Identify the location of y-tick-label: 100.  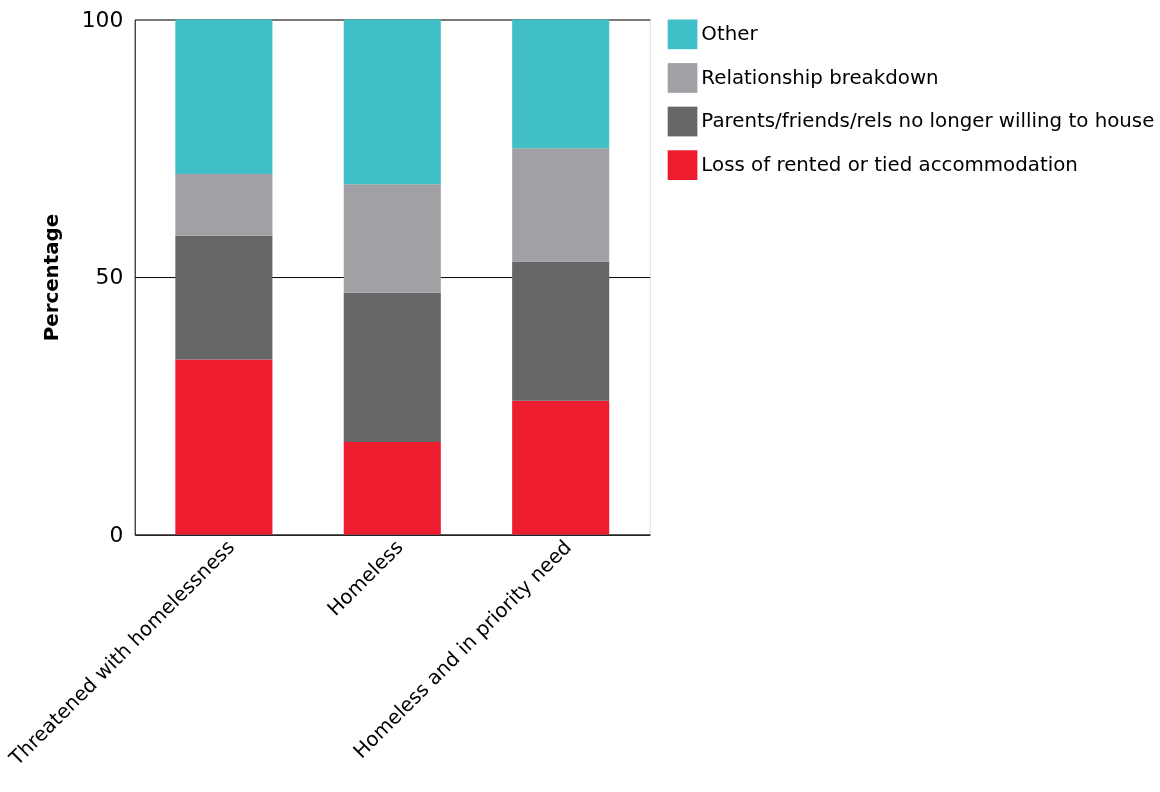
(102, 19).